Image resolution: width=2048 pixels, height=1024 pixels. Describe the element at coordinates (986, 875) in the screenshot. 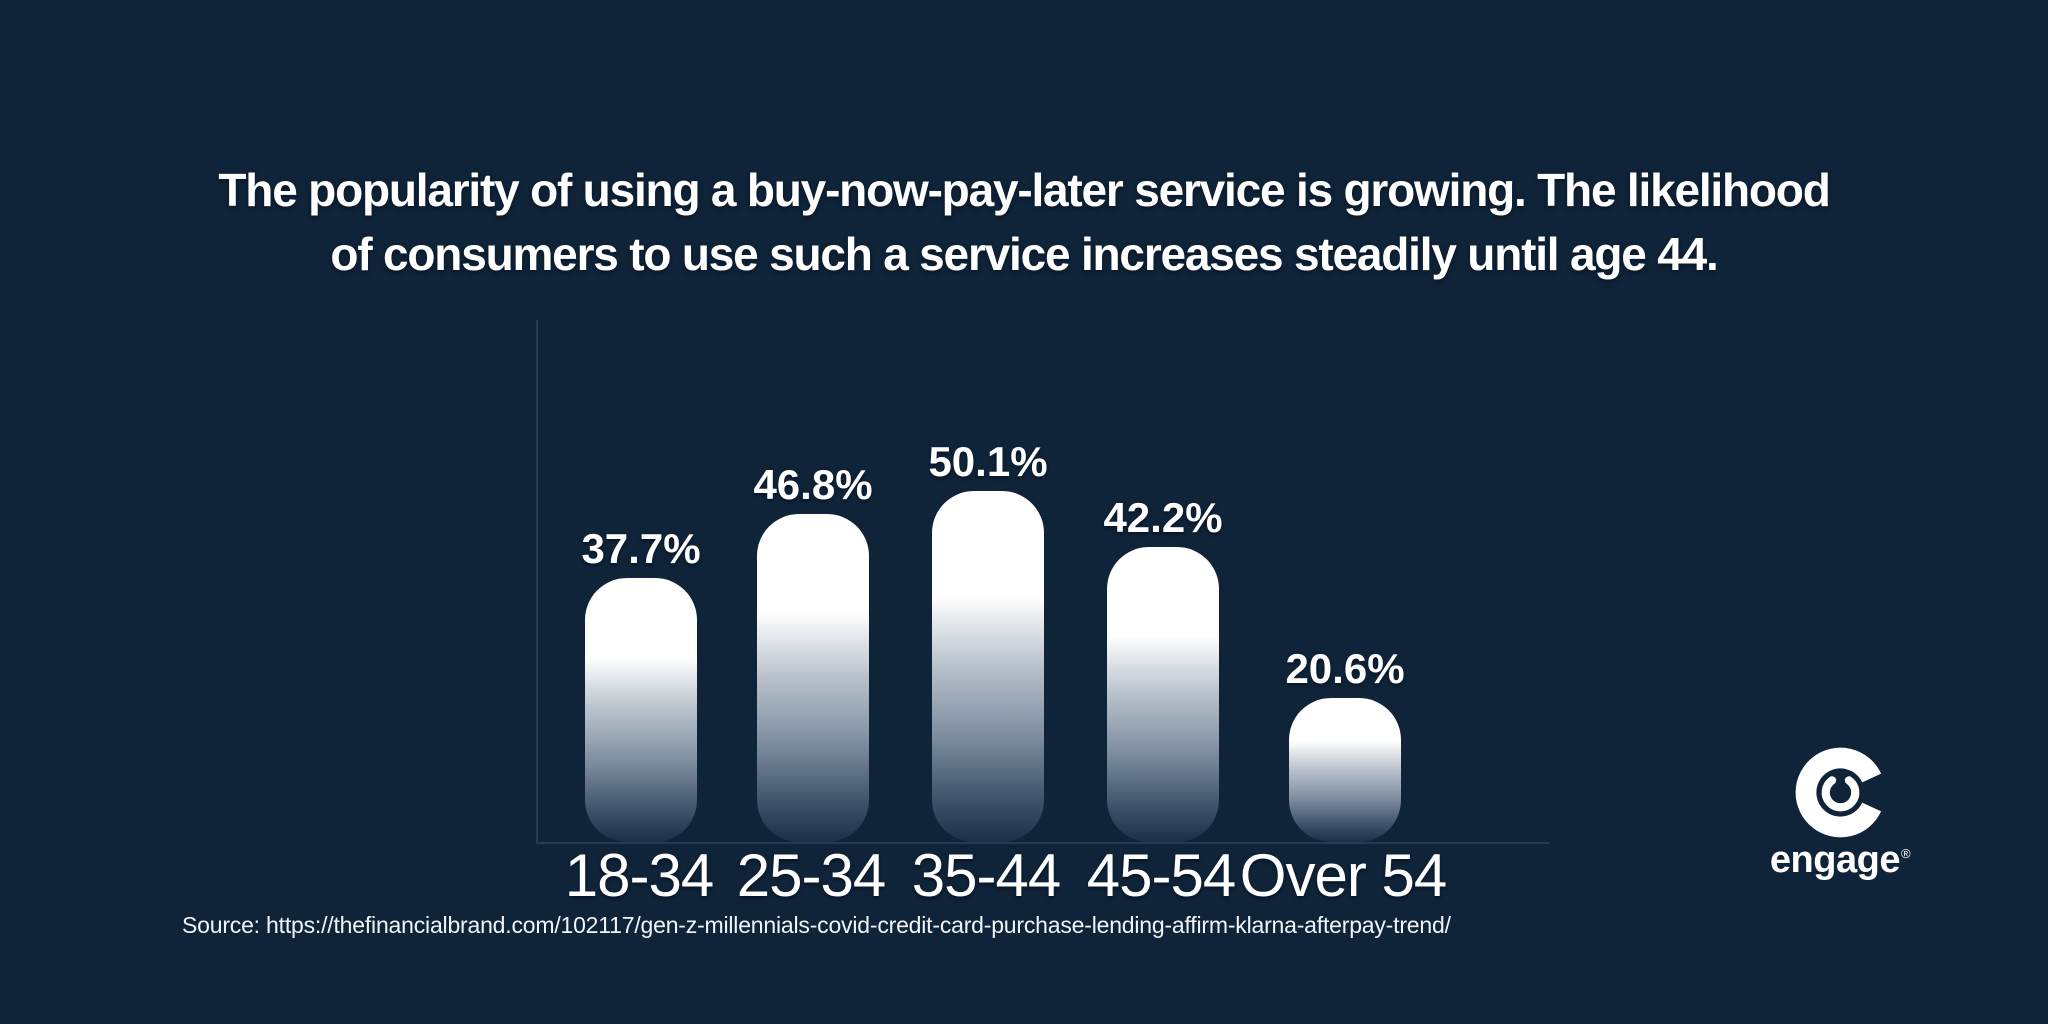

I see `x-axis-category-label: 35-44` at that location.